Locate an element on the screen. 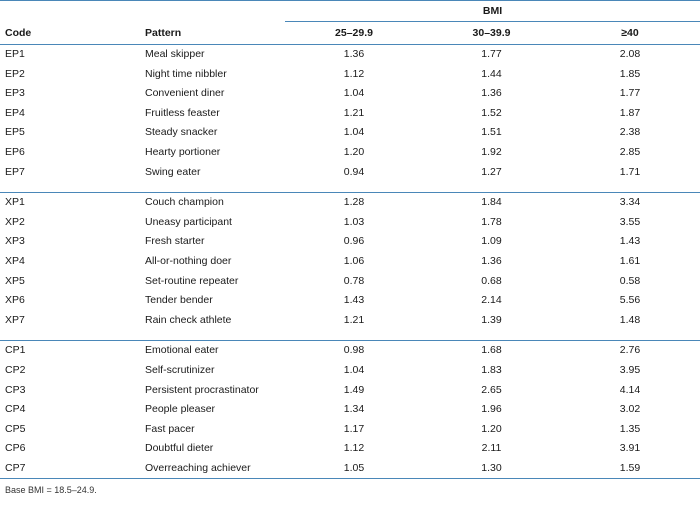 The width and height of the screenshot is (700, 505). bmi-25-29-cell: 1.28 is located at coordinates (354, 202).